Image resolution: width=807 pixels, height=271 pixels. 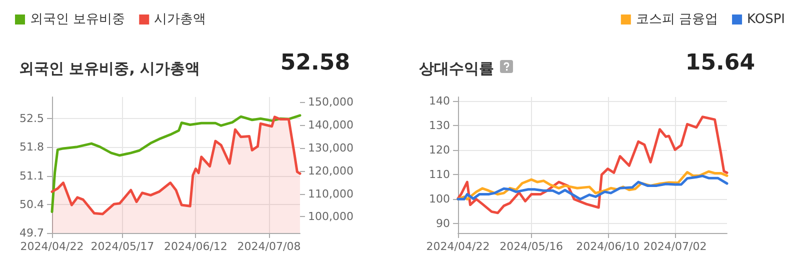 I want to click on legend-label: KOSPI, so click(x=766, y=19).